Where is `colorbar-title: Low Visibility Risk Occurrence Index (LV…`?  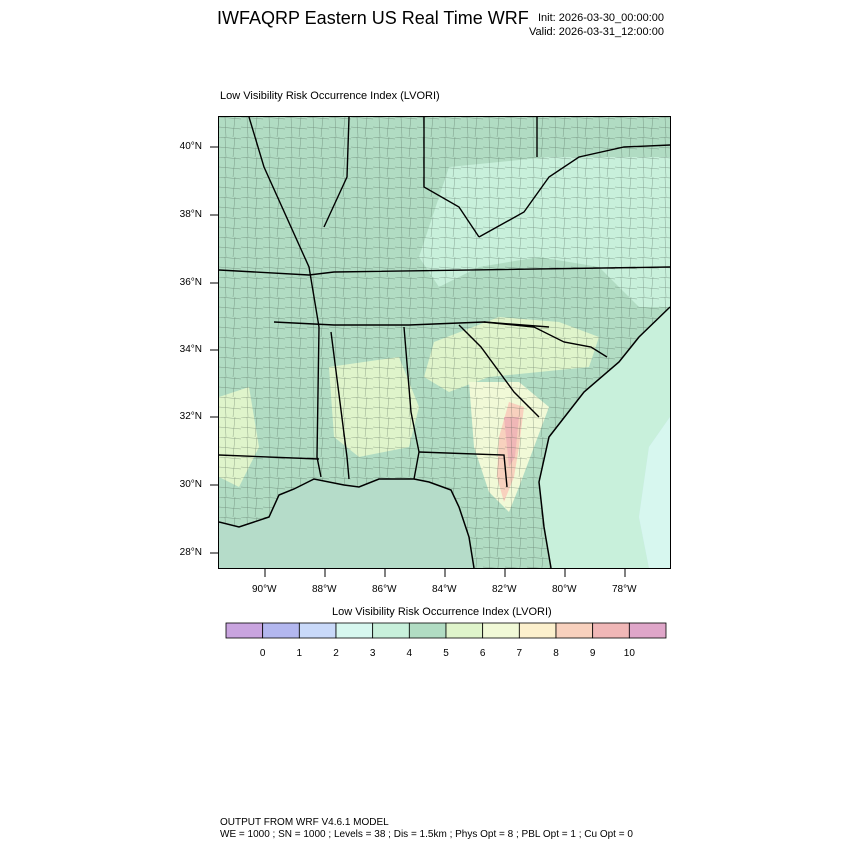
colorbar-title: Low Visibility Risk Occurrence Index (LV… is located at coordinates (442, 612).